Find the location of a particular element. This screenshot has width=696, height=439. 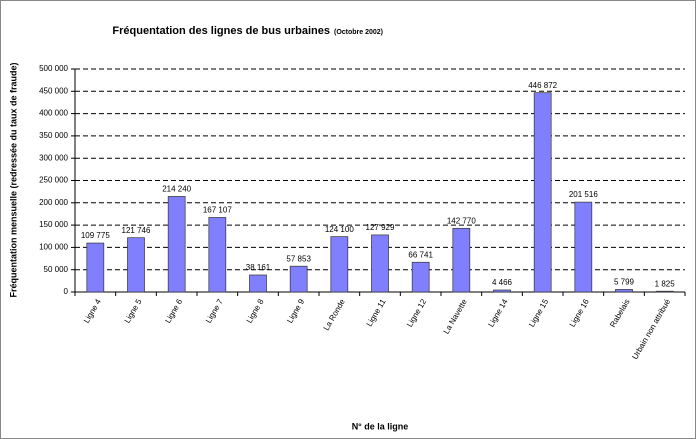

chart-subtitle: (Octobre 2002) is located at coordinates (358, 32).